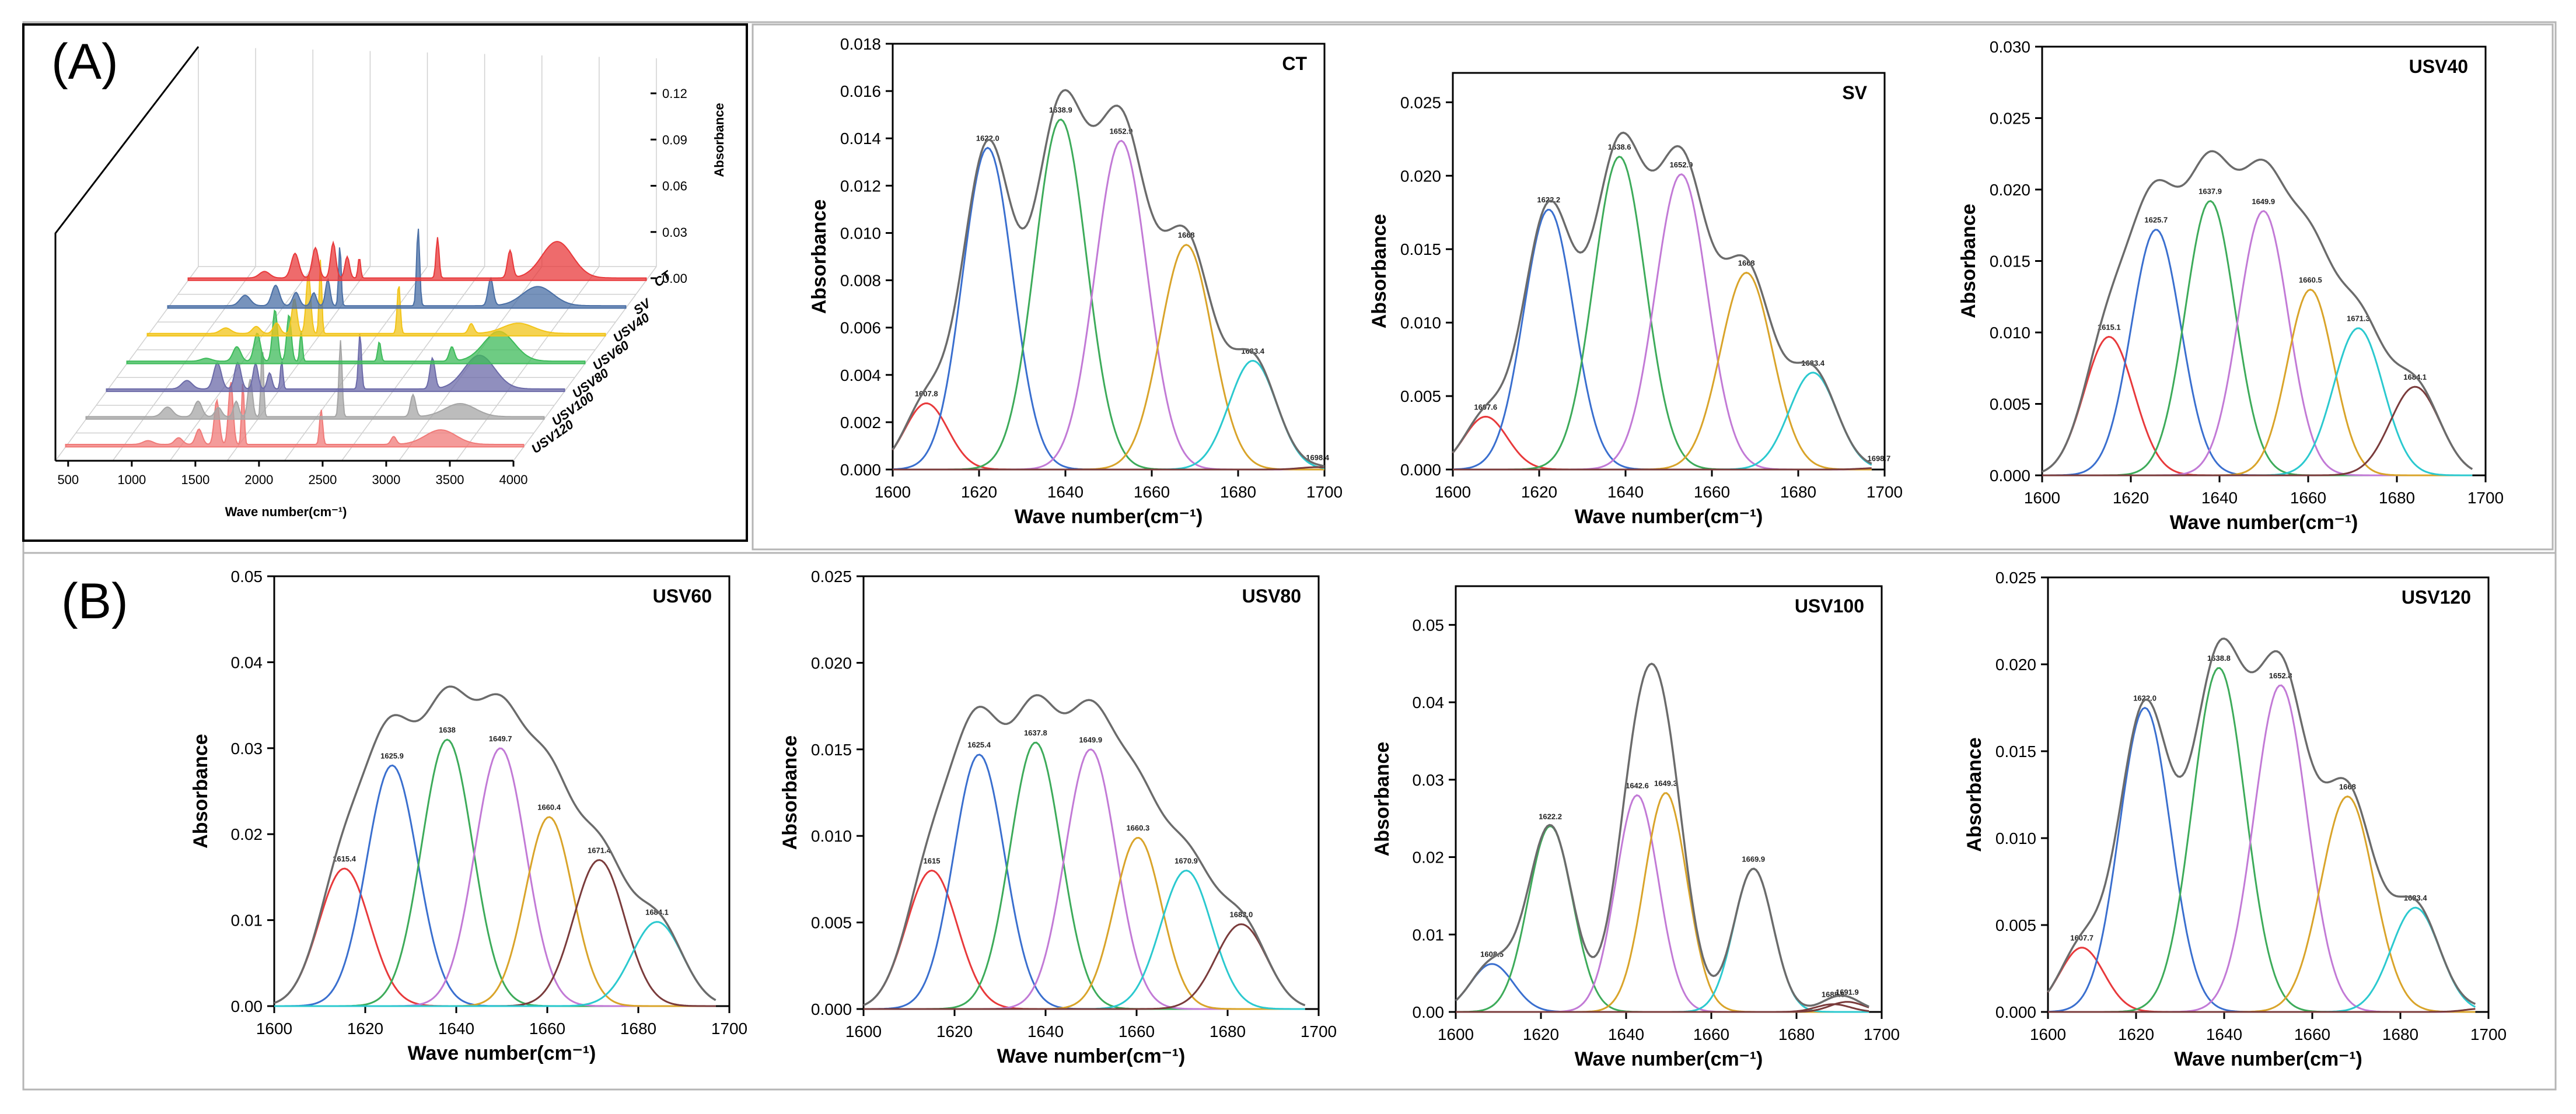 This screenshot has height=1114, width=2576. What do you see at coordinates (84, 62) in the screenshot?
I see `panel-a-label: (A)` at bounding box center [84, 62].